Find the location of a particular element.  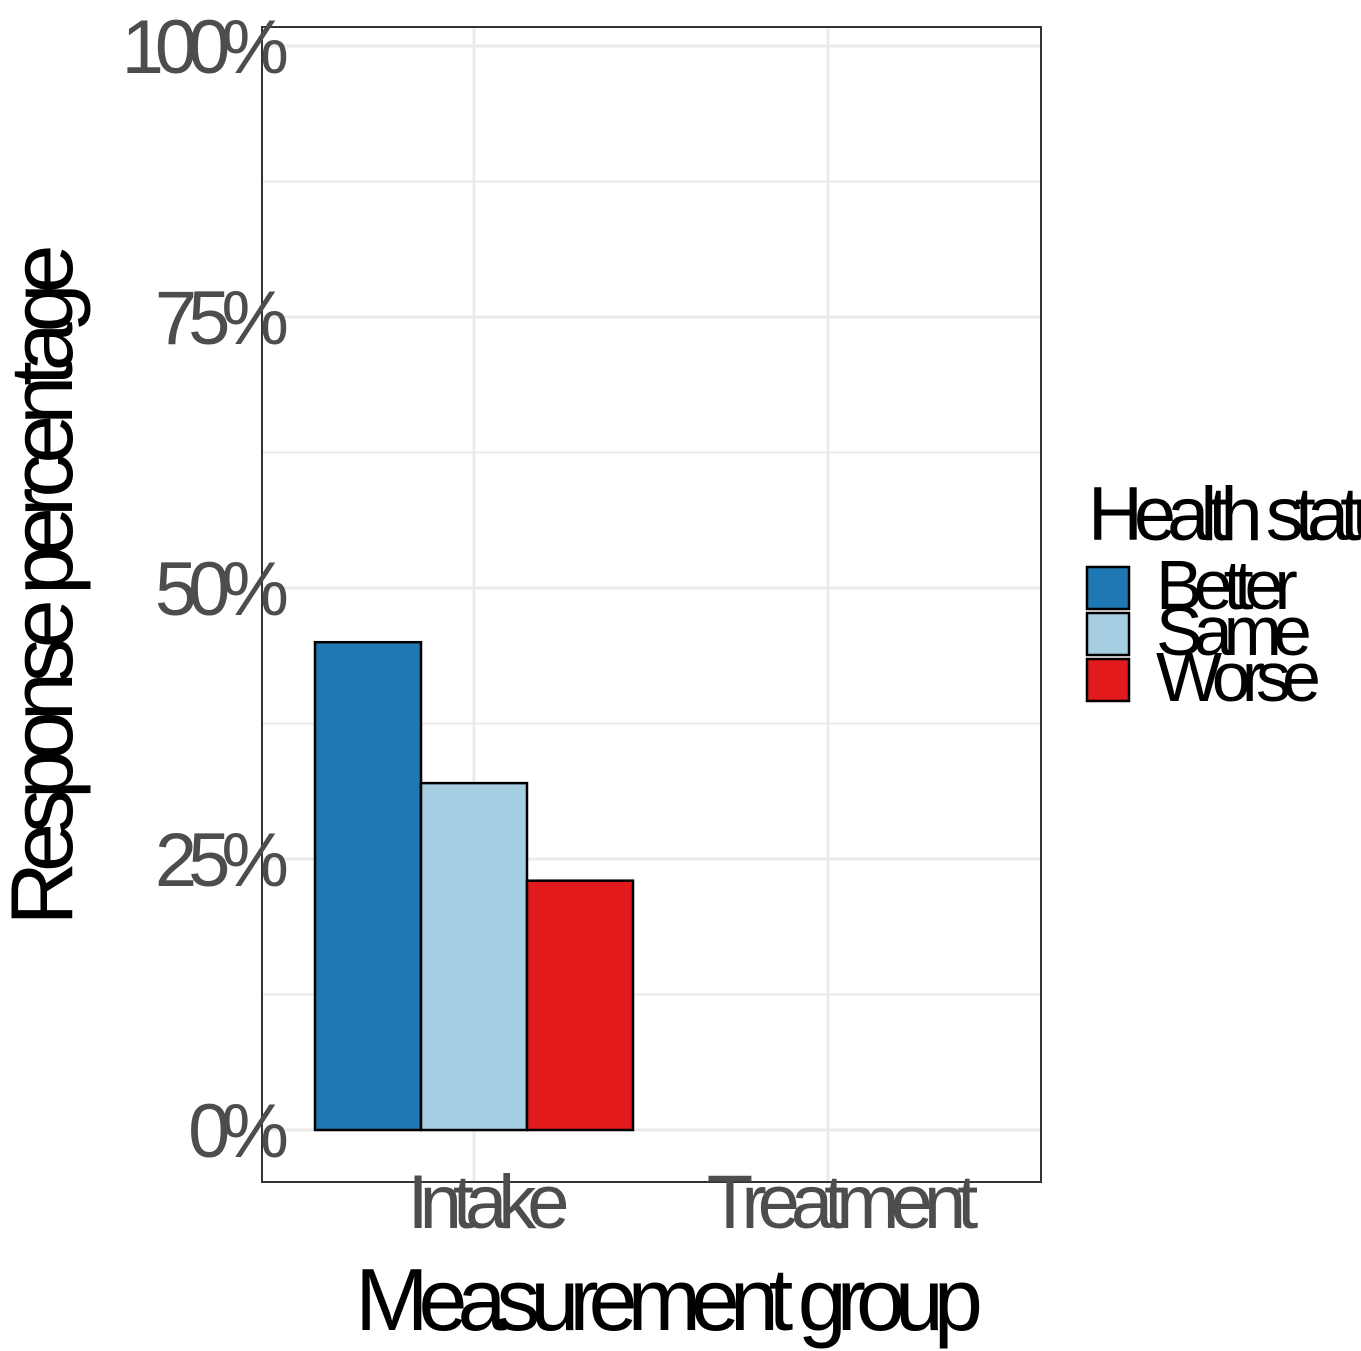

bars is located at coordinates (474, 886).